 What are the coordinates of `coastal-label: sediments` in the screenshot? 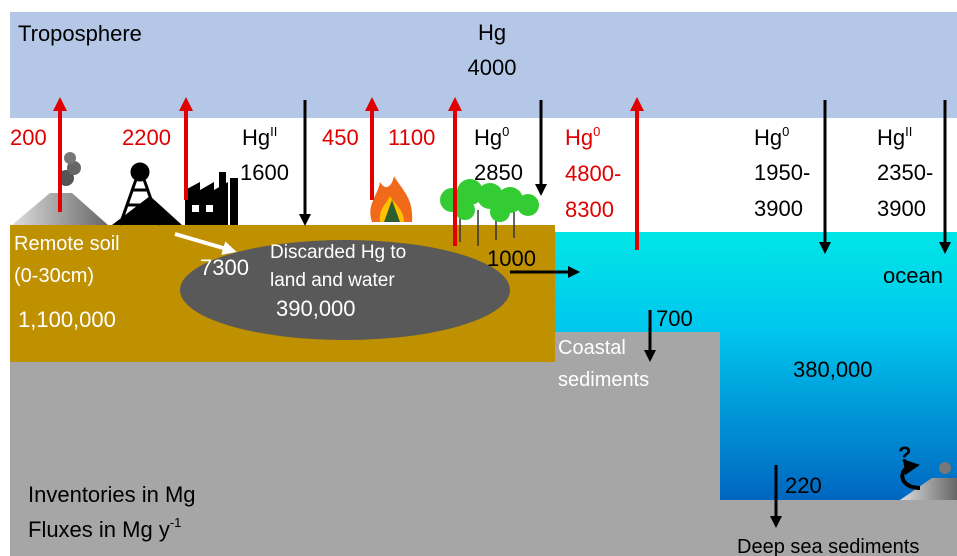 It's located at (603, 380).